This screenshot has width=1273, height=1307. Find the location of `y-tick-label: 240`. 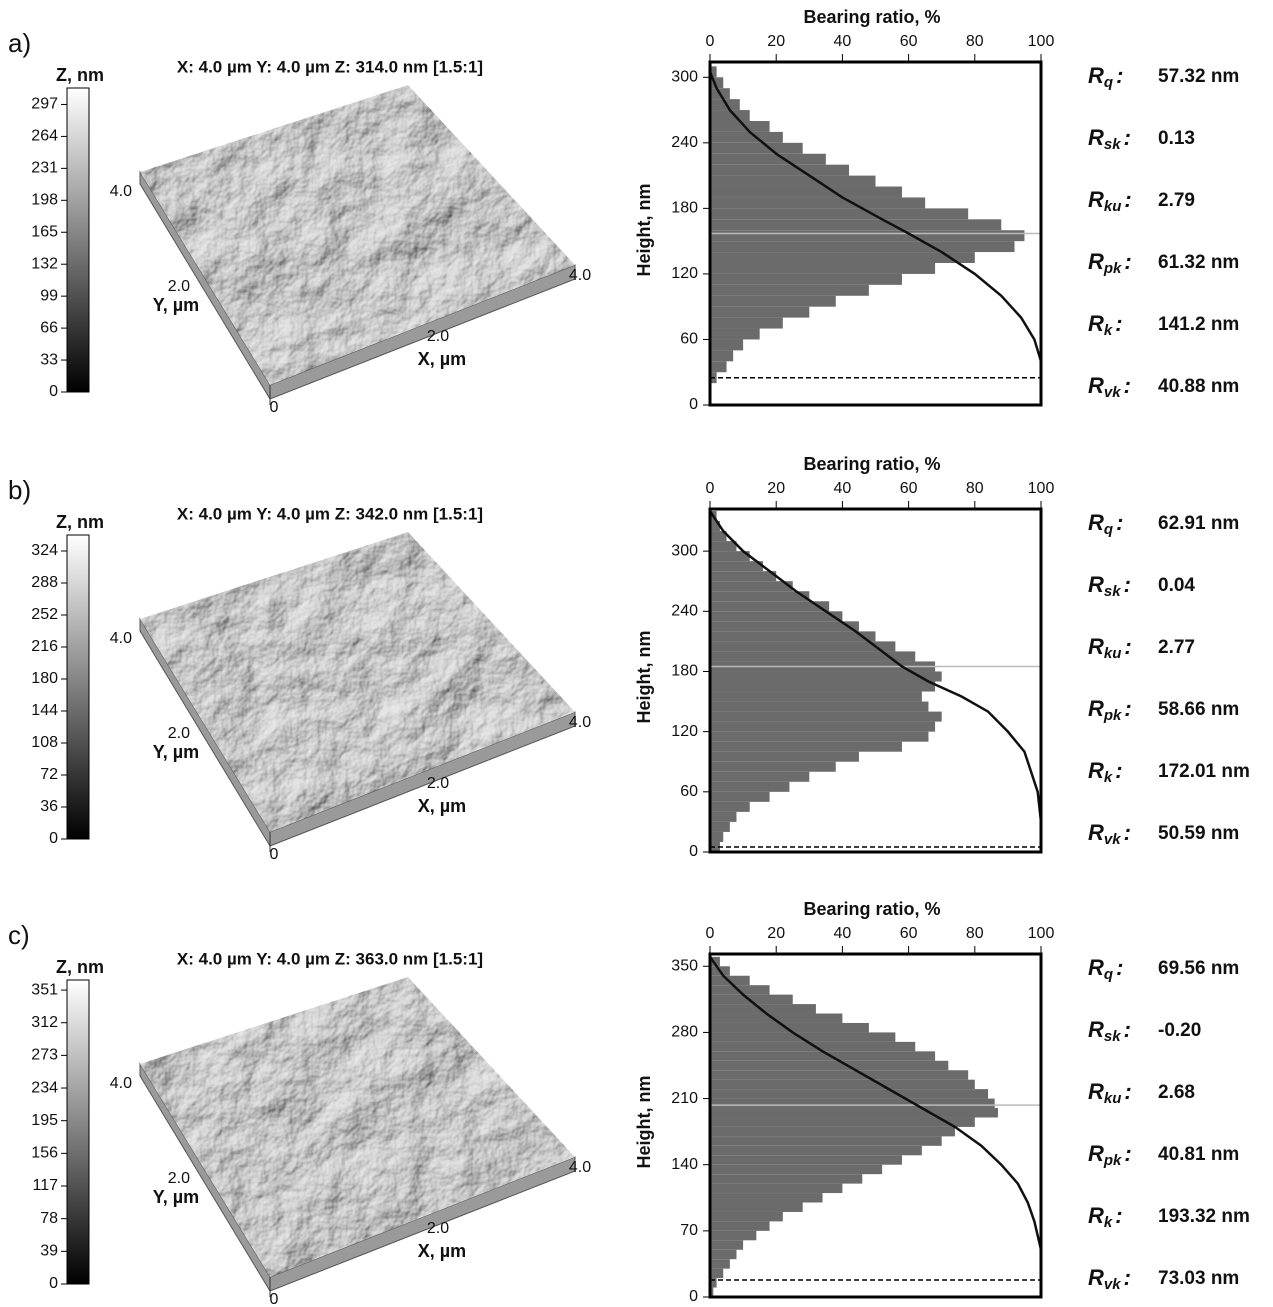

y-tick-label: 240 is located at coordinates (684, 611).